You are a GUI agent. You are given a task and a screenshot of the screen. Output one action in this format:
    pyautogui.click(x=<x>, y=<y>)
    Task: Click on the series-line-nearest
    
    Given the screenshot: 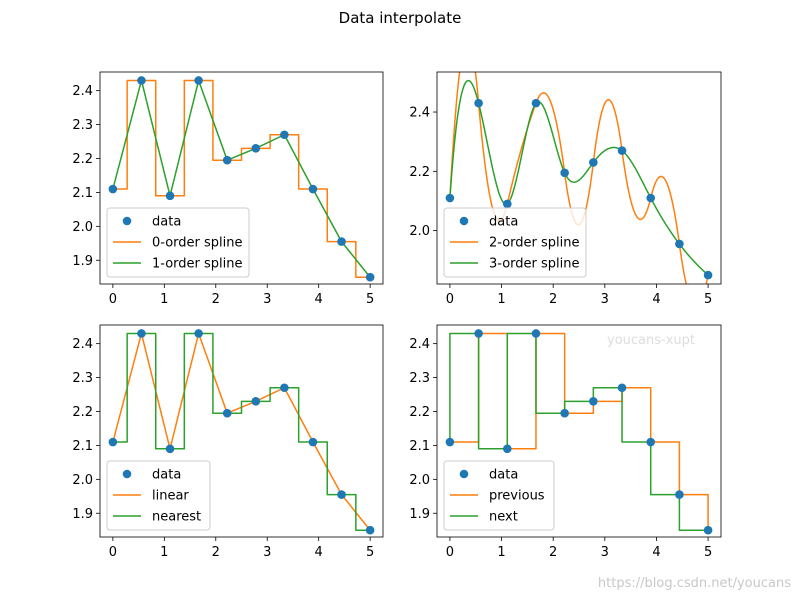 What is the action you would take?
    pyautogui.click(x=241, y=431)
    